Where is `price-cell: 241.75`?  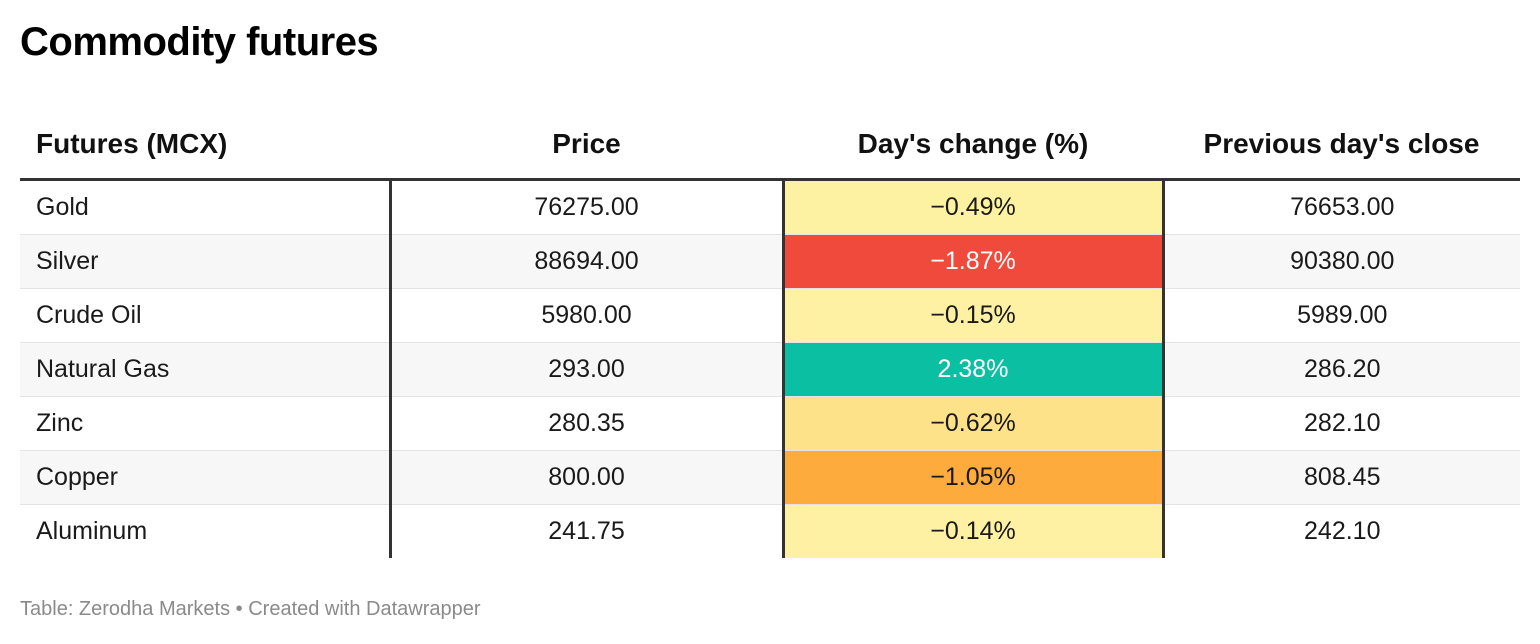
price-cell: 241.75 is located at coordinates (587, 531).